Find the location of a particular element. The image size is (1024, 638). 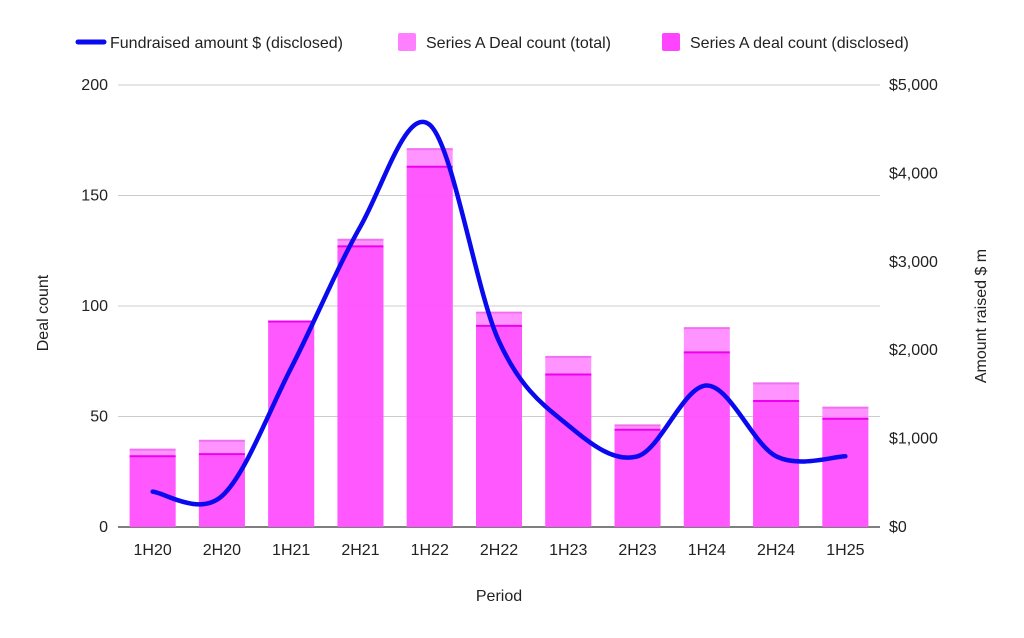

legend-item: Series A Deal count (total) is located at coordinates (504, 42).